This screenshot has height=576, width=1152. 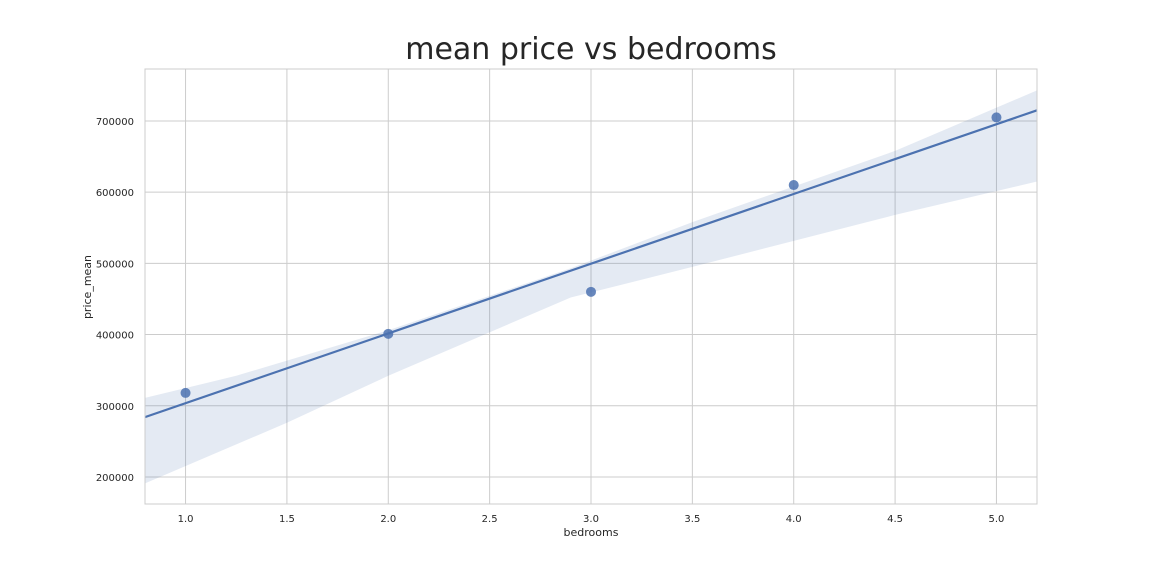 What do you see at coordinates (895, 519) in the screenshot?
I see `x-tick-label: 4.5` at bounding box center [895, 519].